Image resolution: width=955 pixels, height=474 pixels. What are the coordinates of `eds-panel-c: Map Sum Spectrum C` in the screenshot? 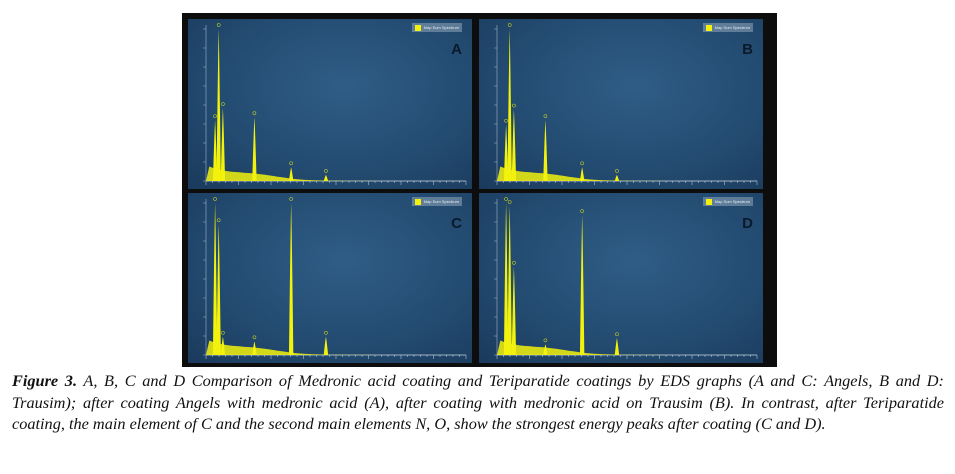 It's located at (330, 278).